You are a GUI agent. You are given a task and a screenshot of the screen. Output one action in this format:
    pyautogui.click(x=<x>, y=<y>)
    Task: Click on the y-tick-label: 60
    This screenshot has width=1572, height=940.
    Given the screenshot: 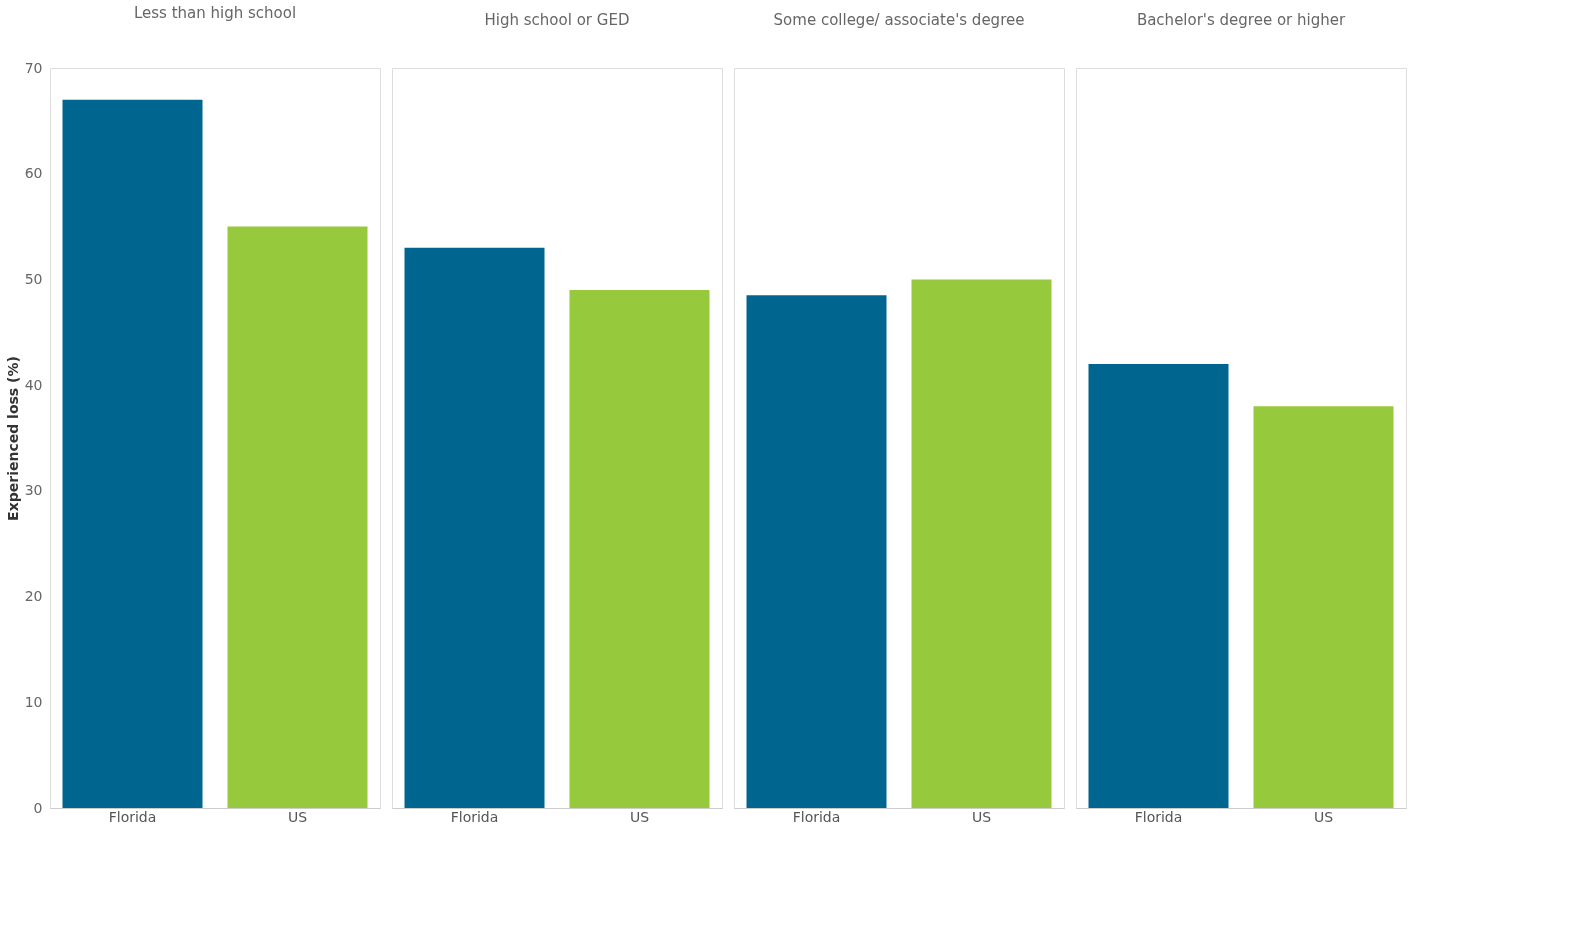 What is the action you would take?
    pyautogui.click(x=33, y=173)
    